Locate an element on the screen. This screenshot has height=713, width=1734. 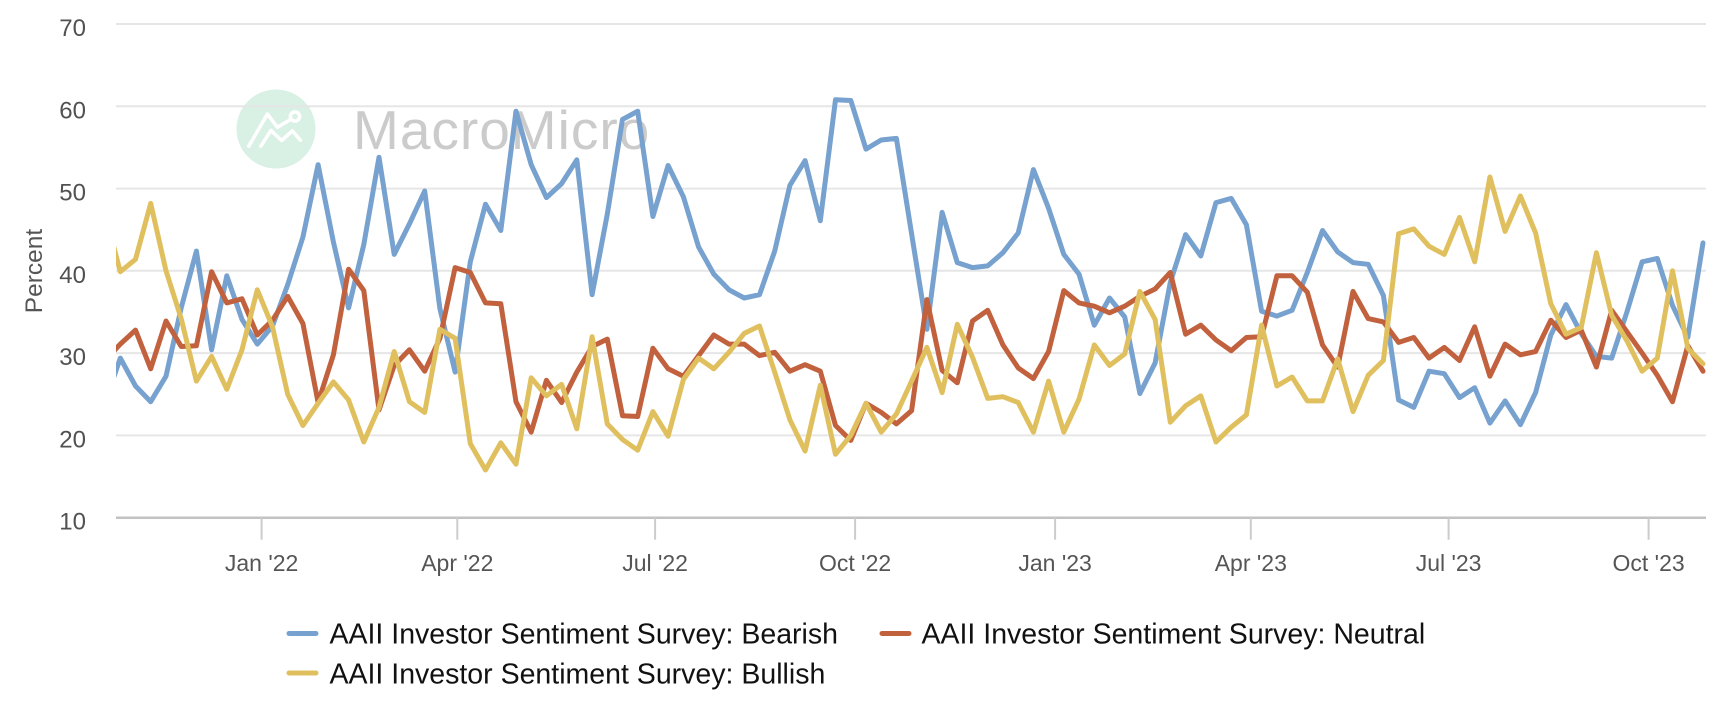
svg-text: 10 is located at coordinates (72, 522).